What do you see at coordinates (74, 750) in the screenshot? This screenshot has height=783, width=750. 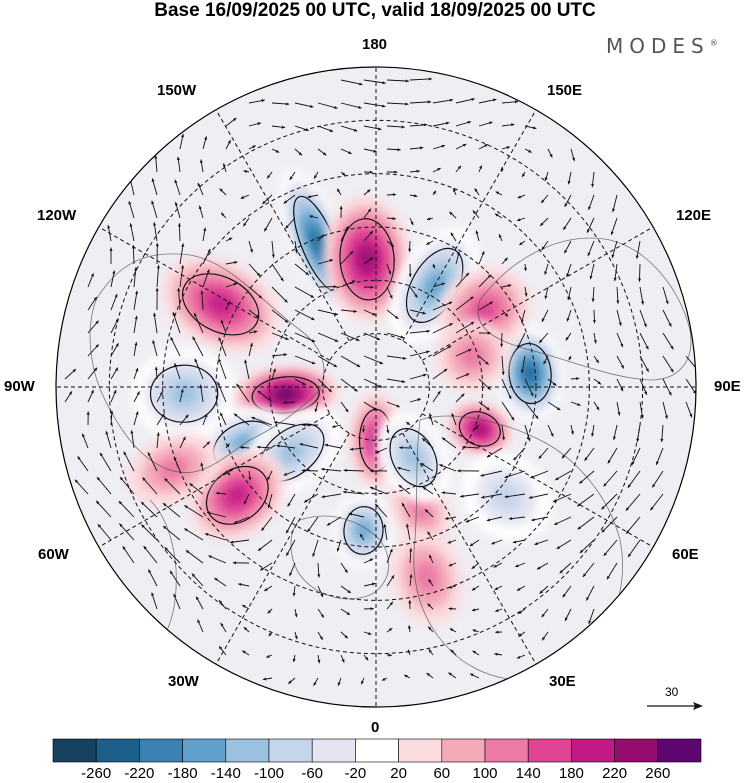 I see `colorbar-swatch` at bounding box center [74, 750].